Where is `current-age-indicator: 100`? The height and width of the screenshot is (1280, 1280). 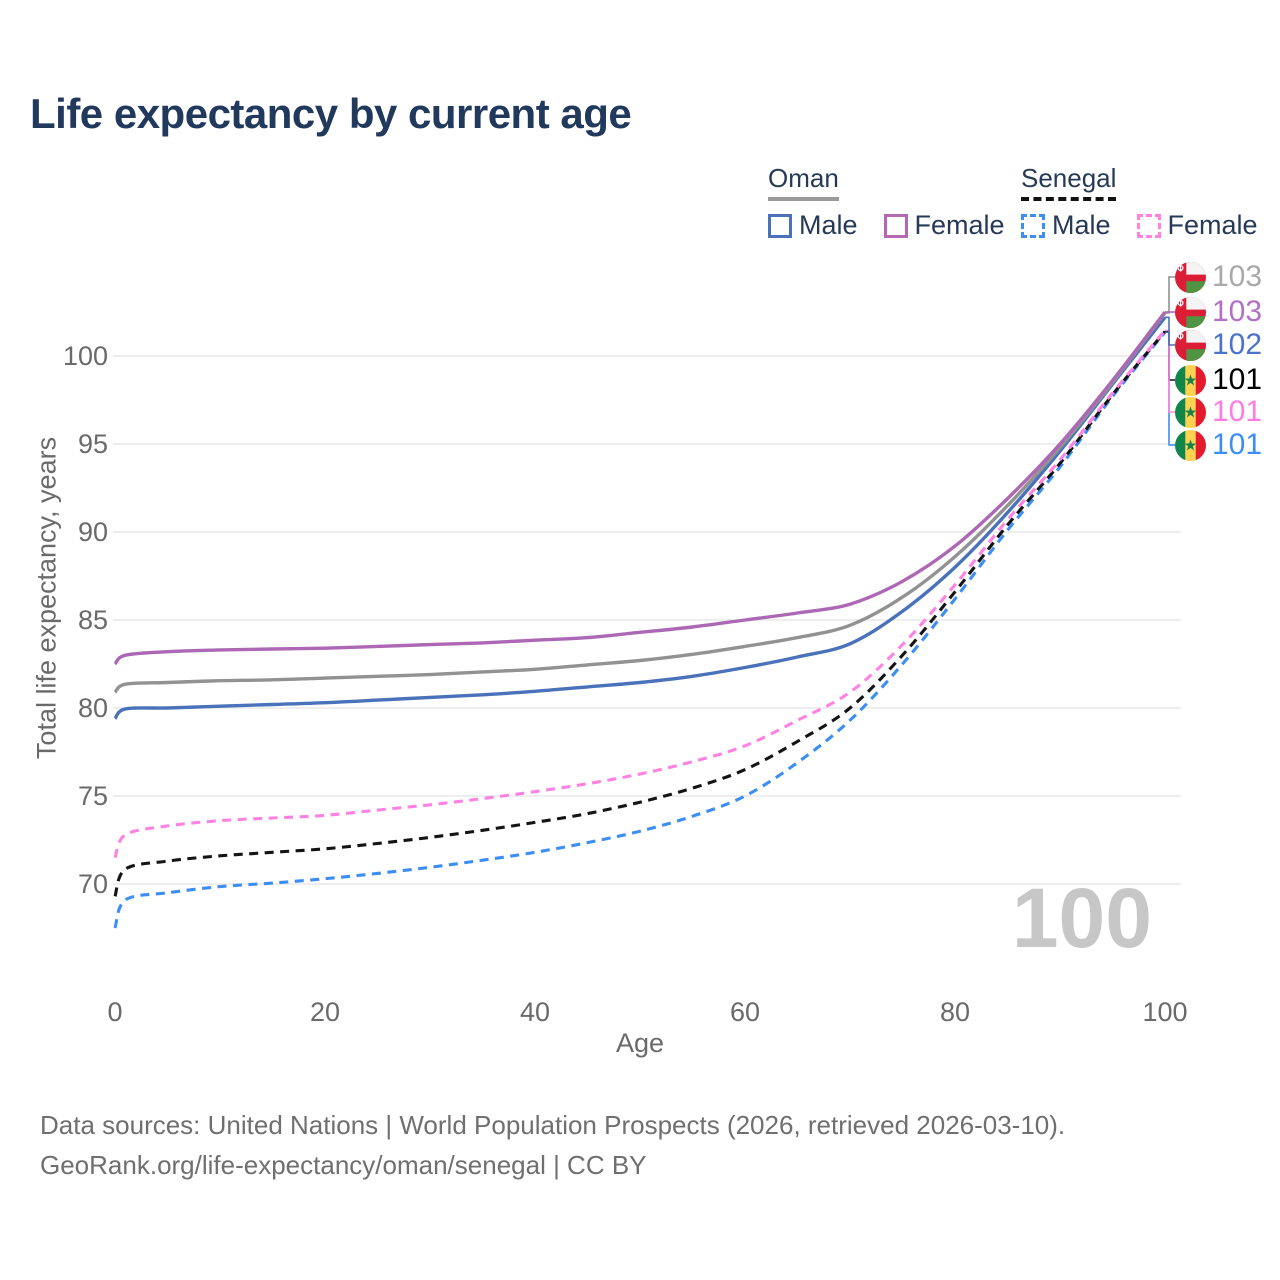
current-age-indicator: 100 is located at coordinates (1081, 918).